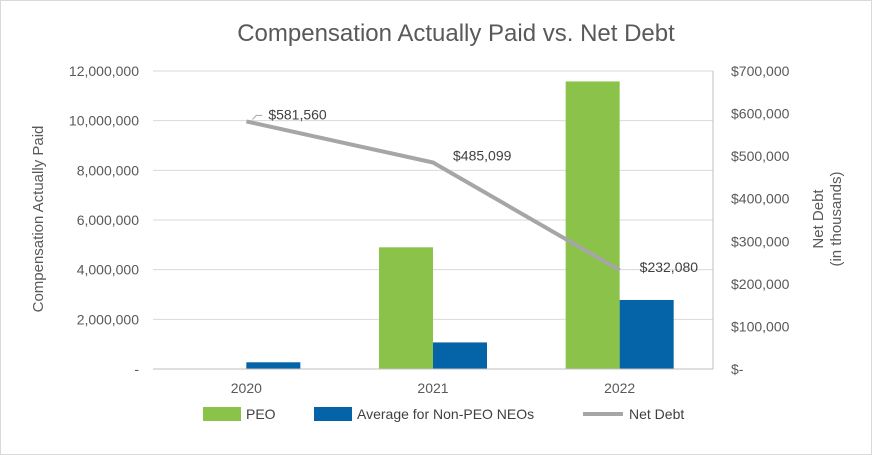 This screenshot has height=455, width=872. Describe the element at coordinates (818, 219) in the screenshot. I see `y2-axis-title-line1: Net Debt` at that location.